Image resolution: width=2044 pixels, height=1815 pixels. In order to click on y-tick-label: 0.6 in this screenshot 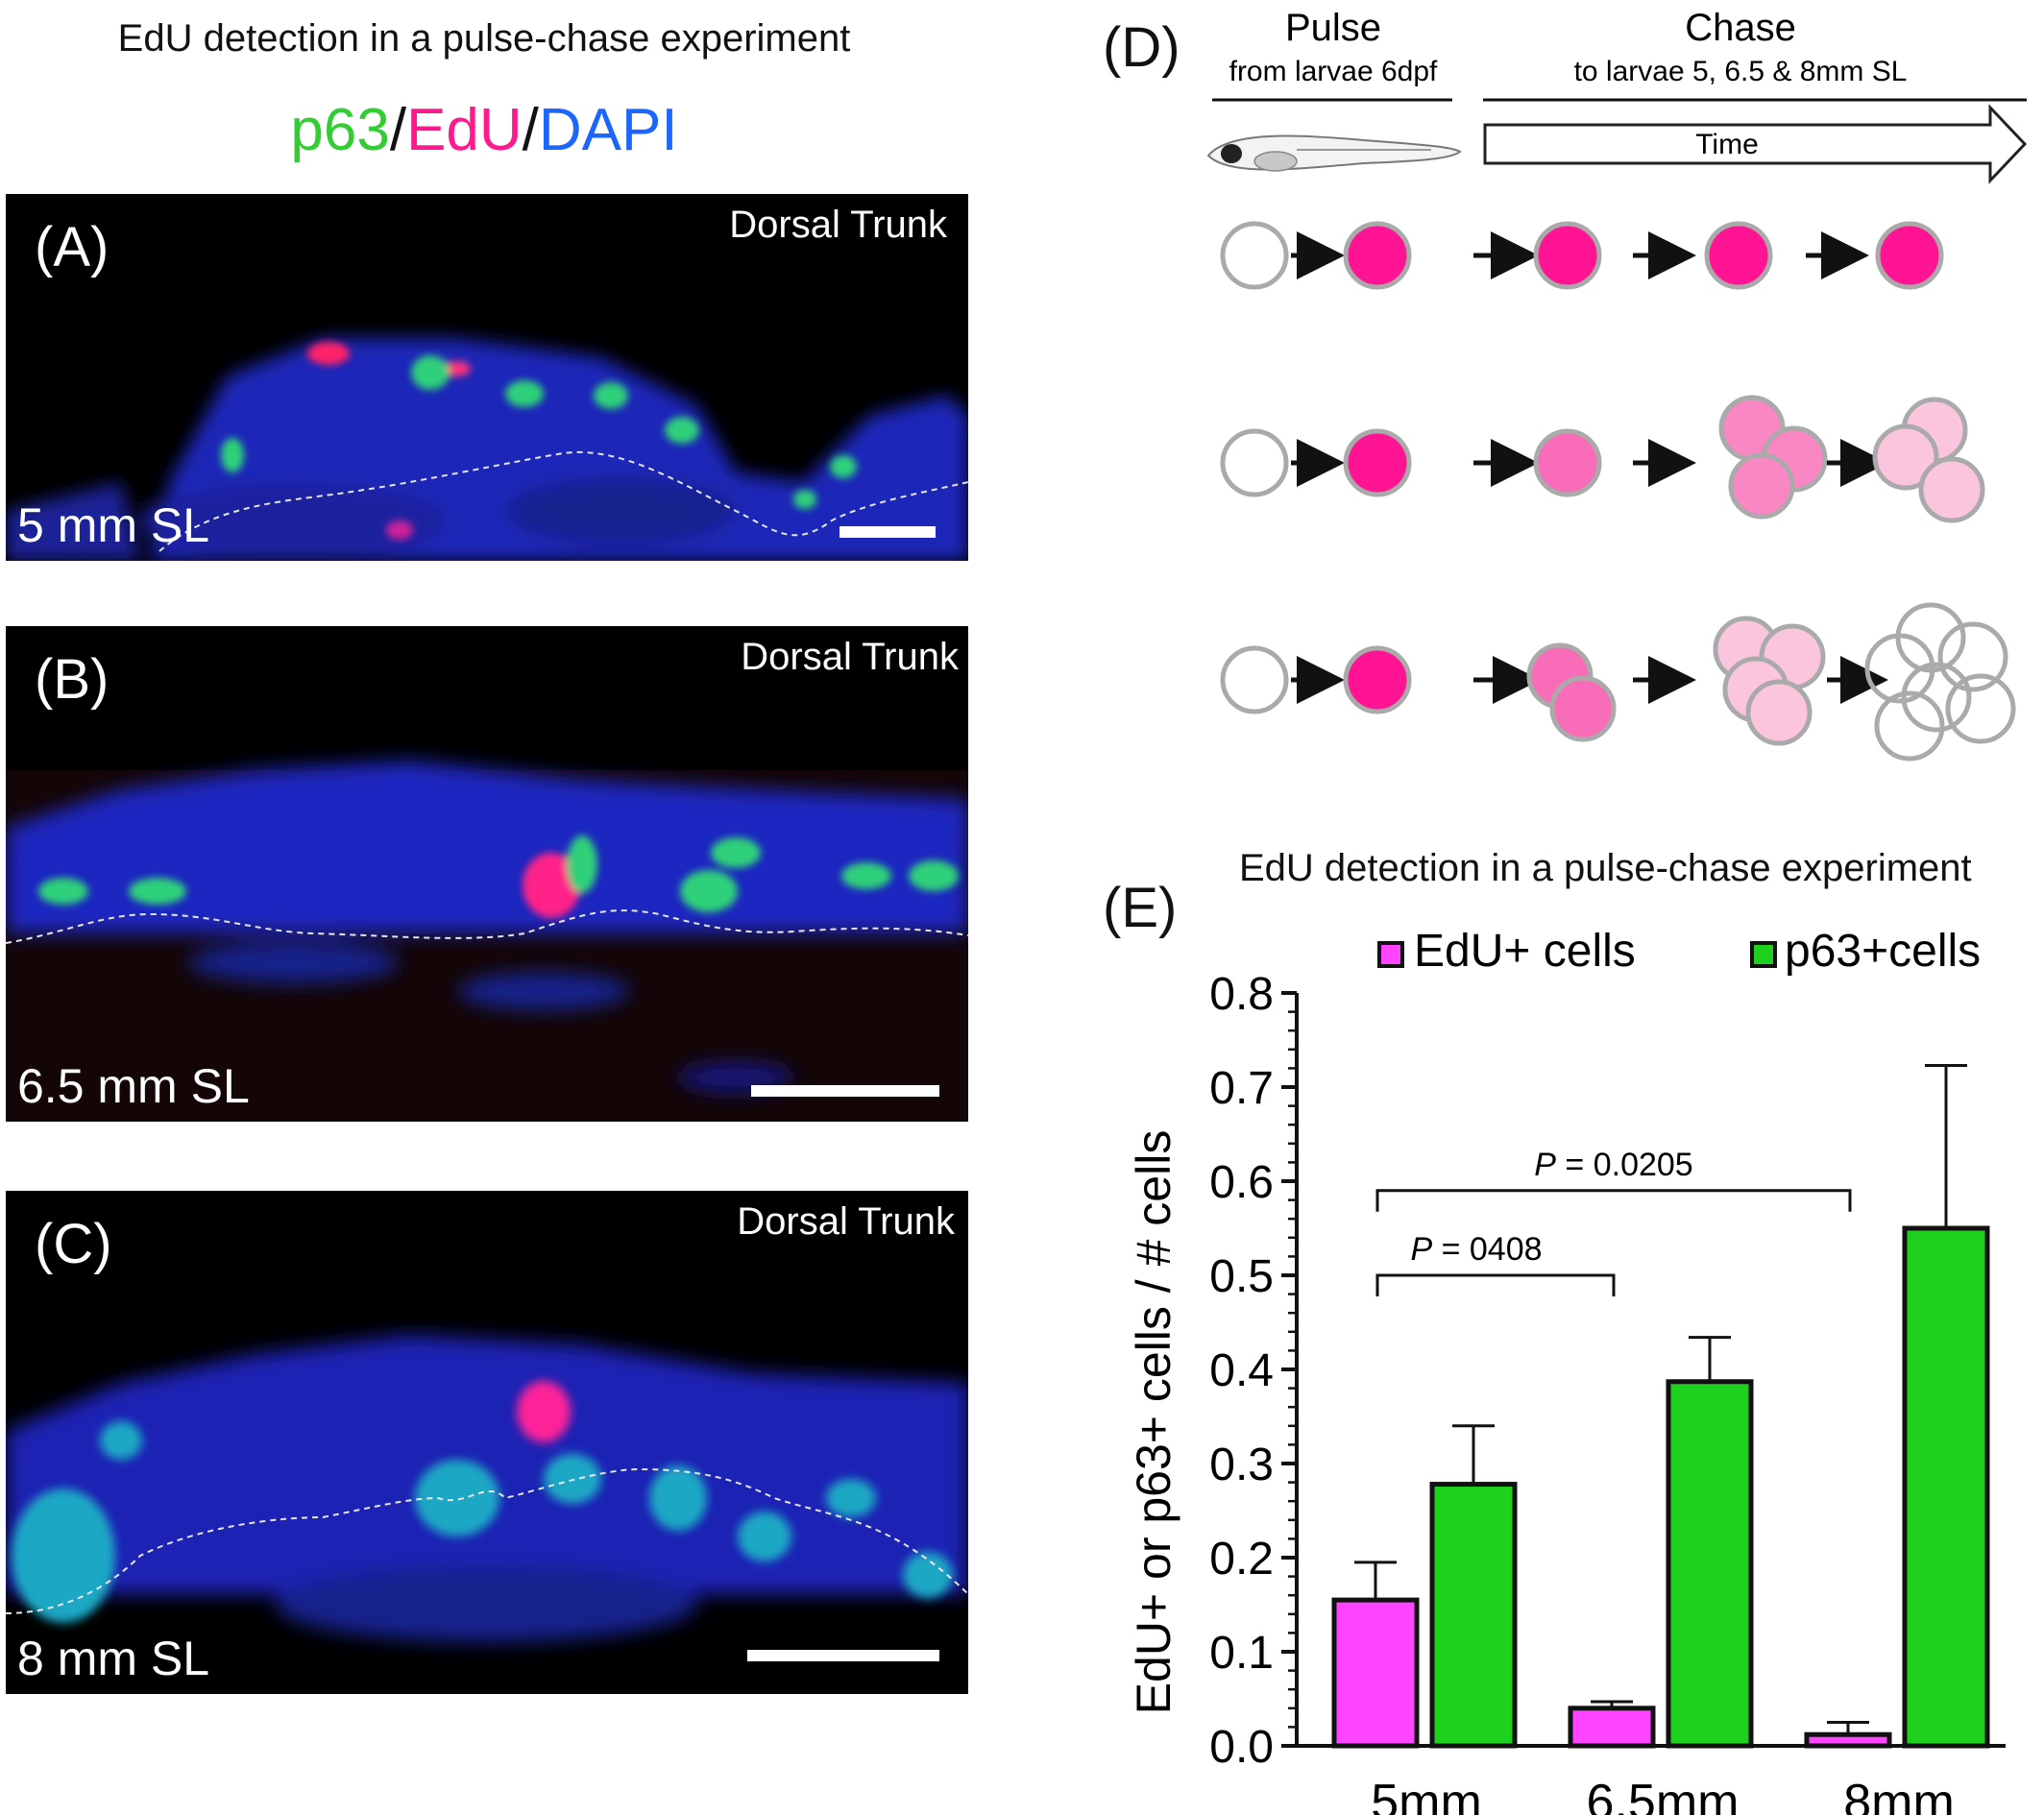, I will do `click(1241, 1183)`.